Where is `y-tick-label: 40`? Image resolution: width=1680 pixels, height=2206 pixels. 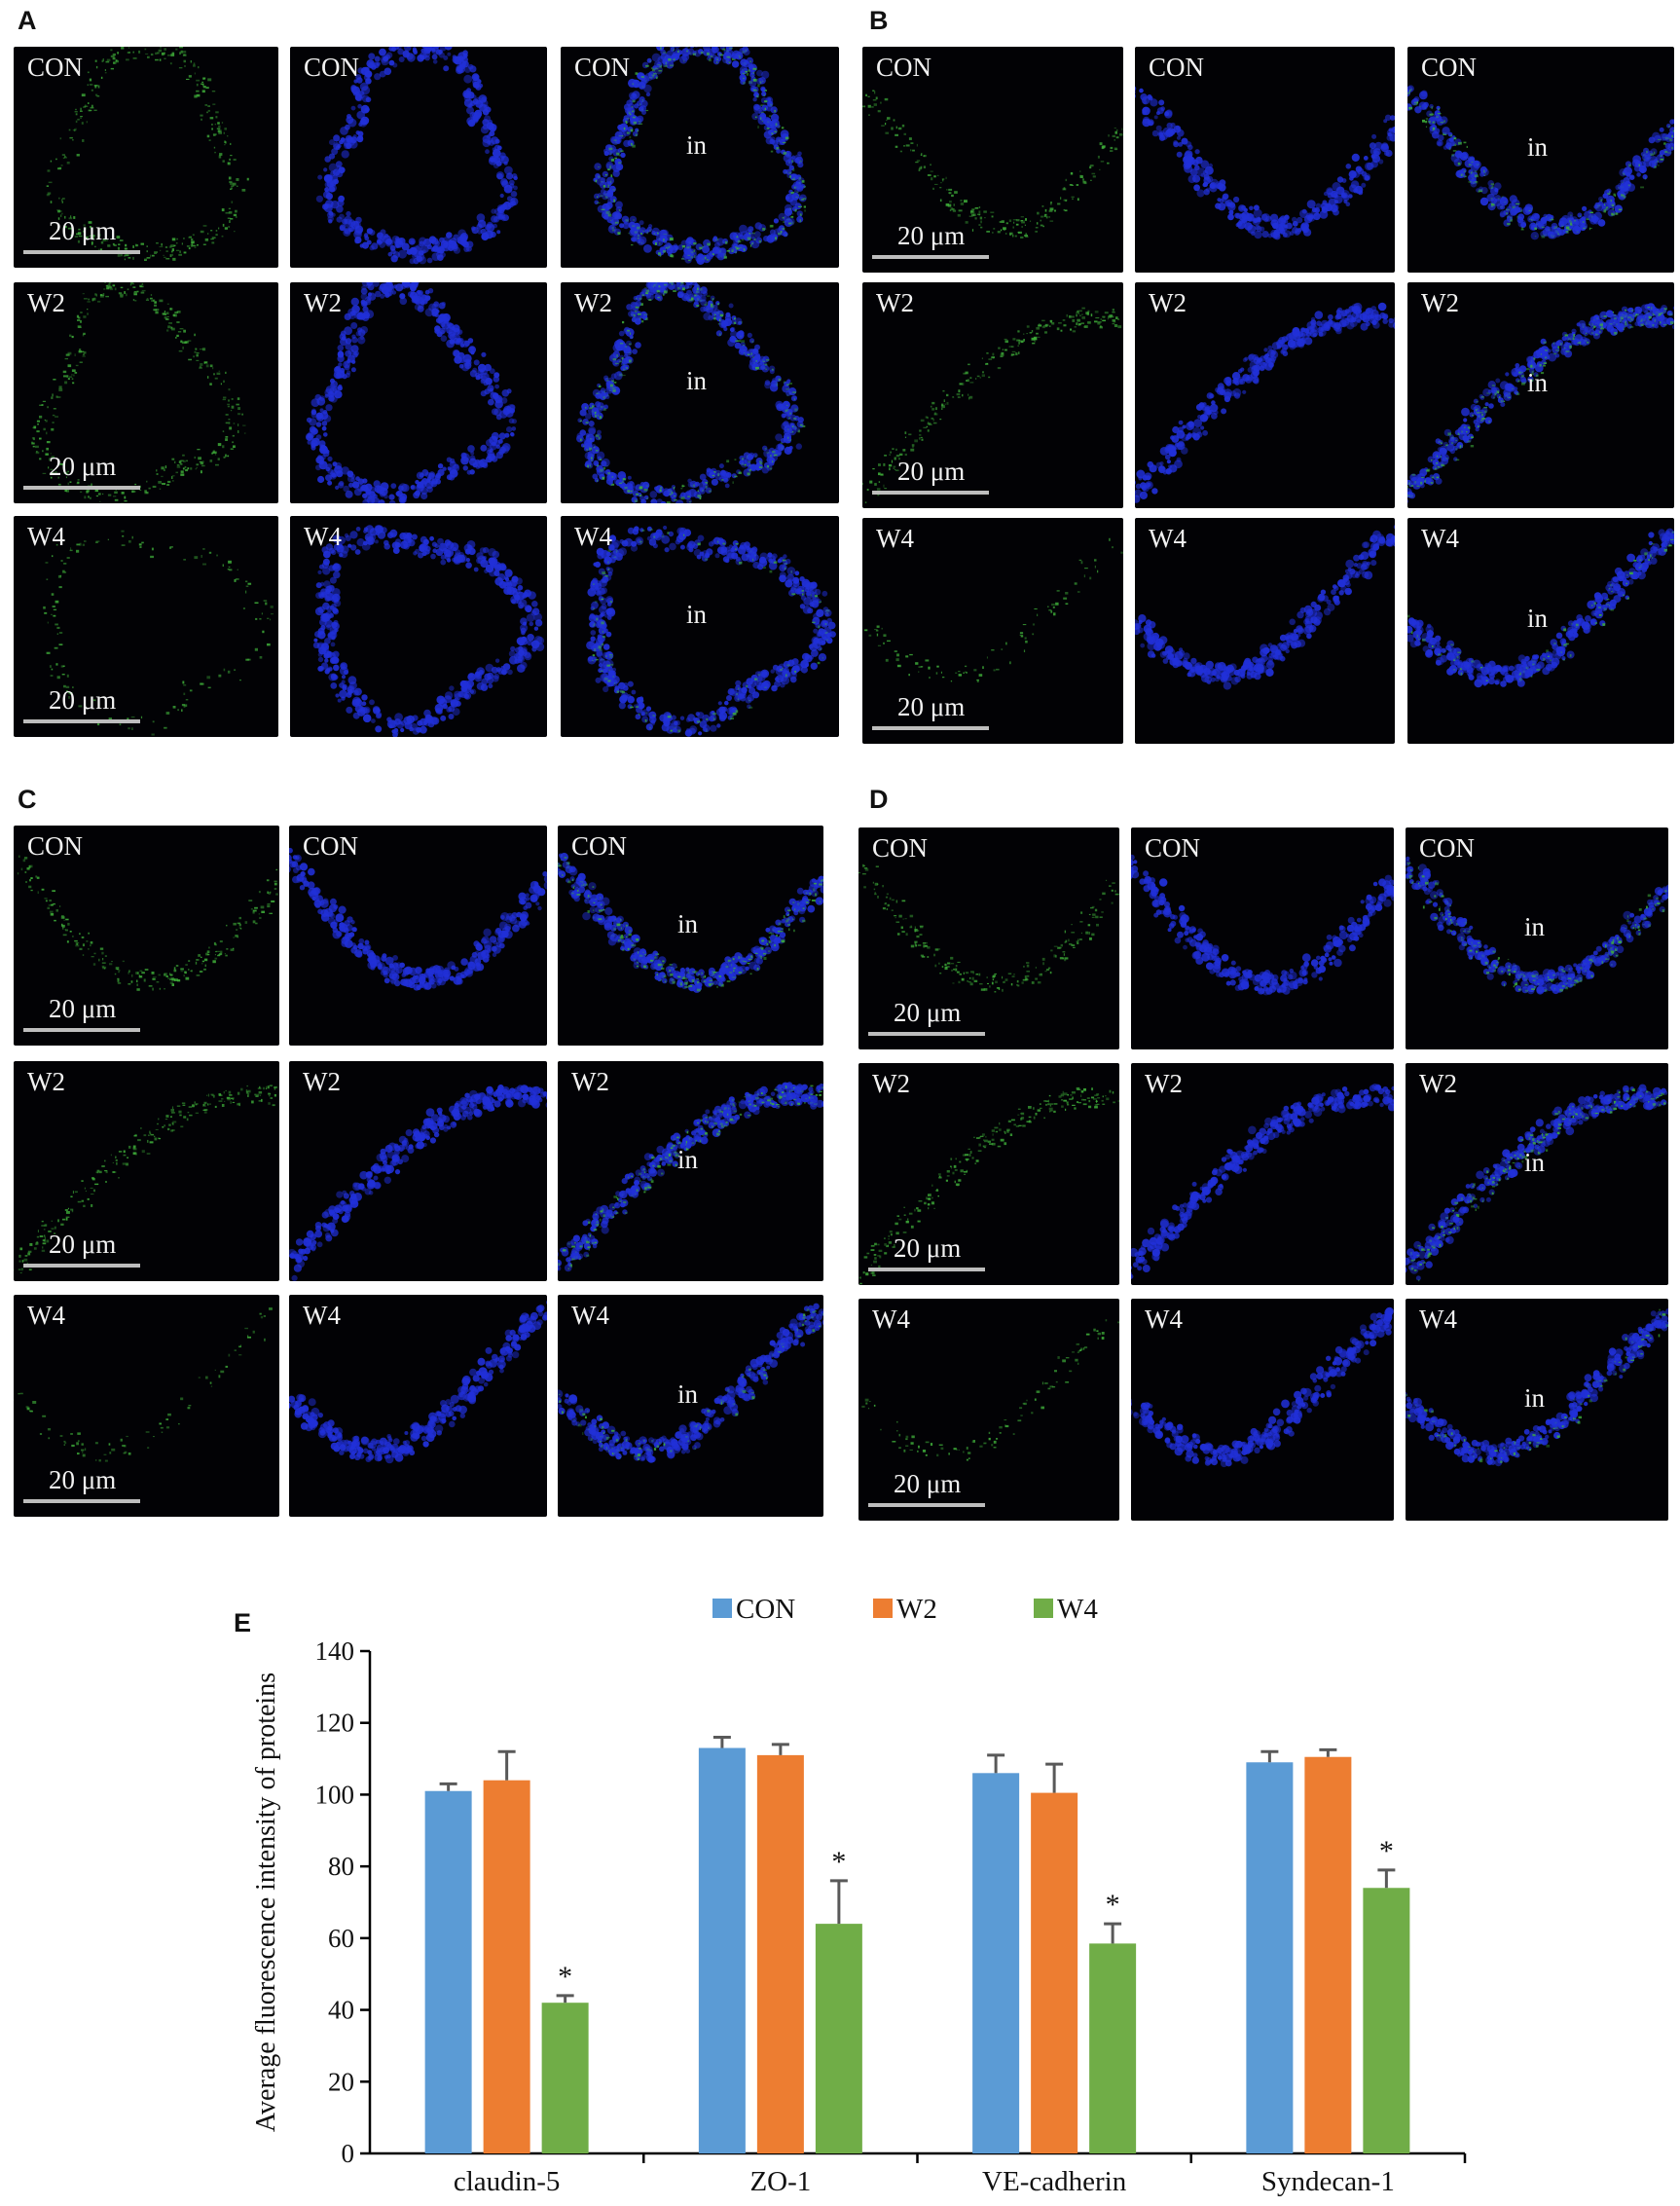
y-tick-label: 40 is located at coordinates (341, 2010).